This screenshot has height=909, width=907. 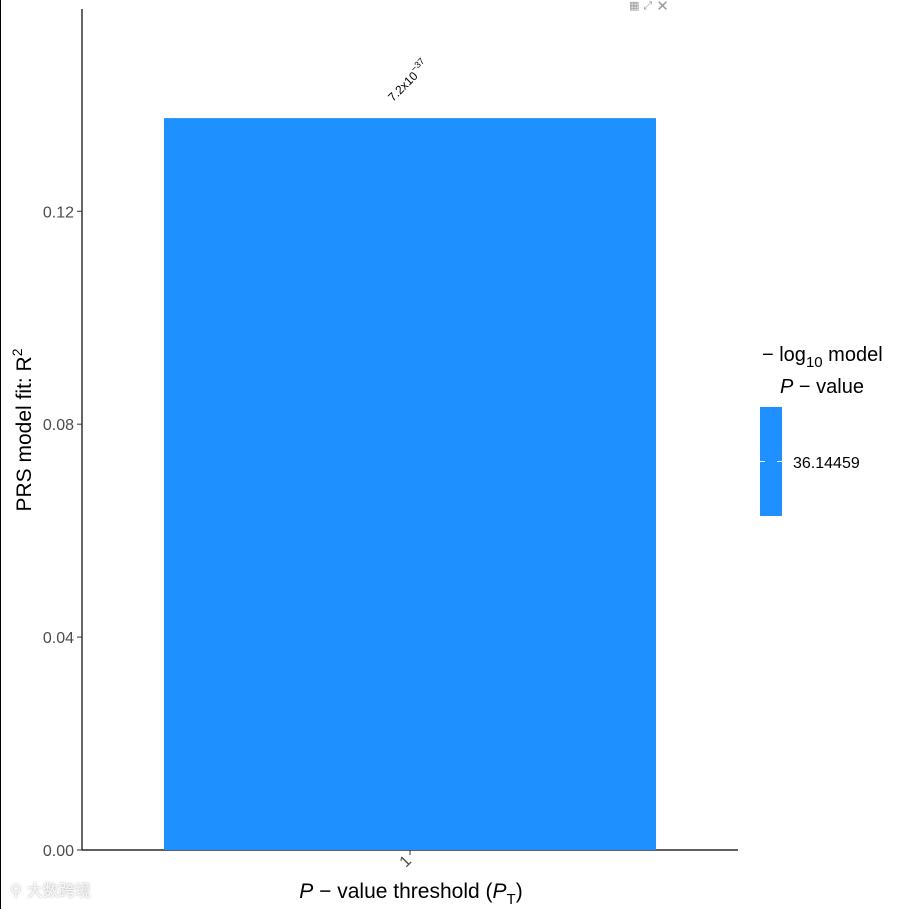 What do you see at coordinates (58, 638) in the screenshot?
I see `y-tick-label: 0.04` at bounding box center [58, 638].